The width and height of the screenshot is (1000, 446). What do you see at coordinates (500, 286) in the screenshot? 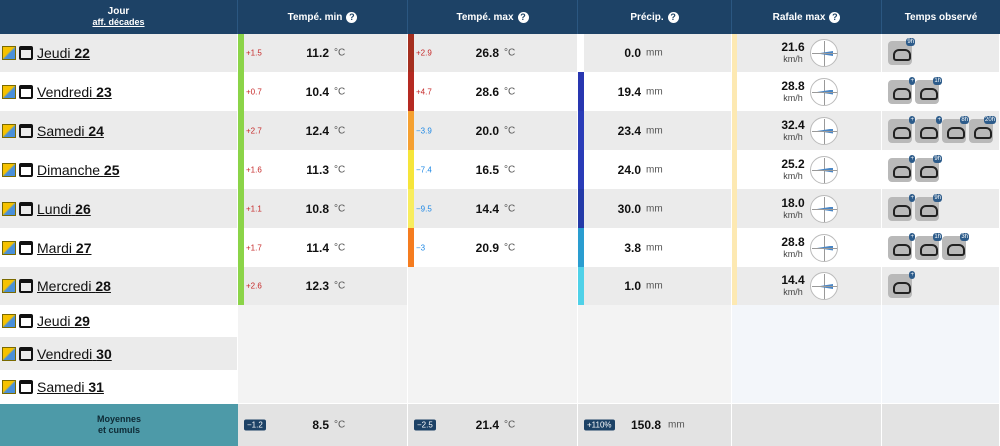
I see `table-row: Mercredi 28 +2.6 12.3 °C 1.0 mm 14.4 km/h` at bounding box center [500, 286].